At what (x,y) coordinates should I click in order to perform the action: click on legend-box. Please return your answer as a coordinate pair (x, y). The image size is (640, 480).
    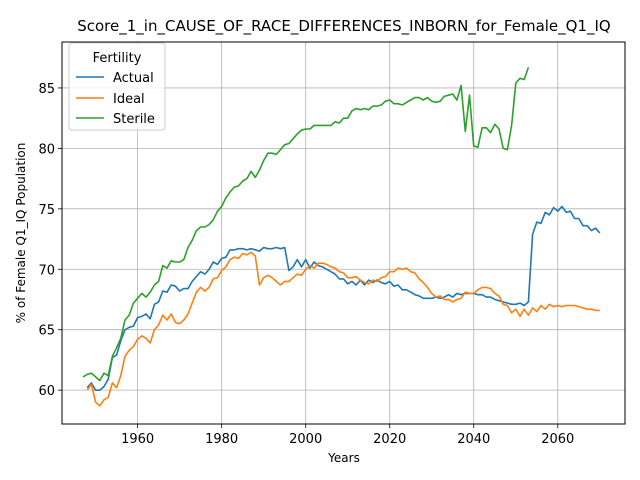
    Looking at the image, I should click on (117, 86).